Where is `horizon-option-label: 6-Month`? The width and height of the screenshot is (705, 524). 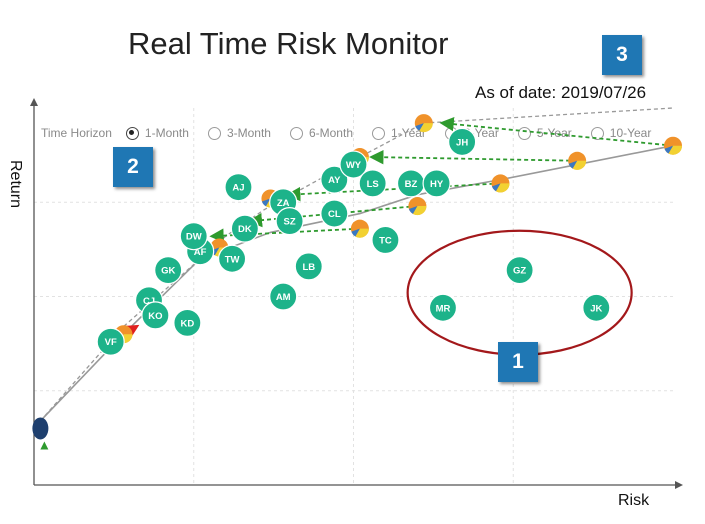
horizon-option-label: 6-Month is located at coordinates (330, 133).